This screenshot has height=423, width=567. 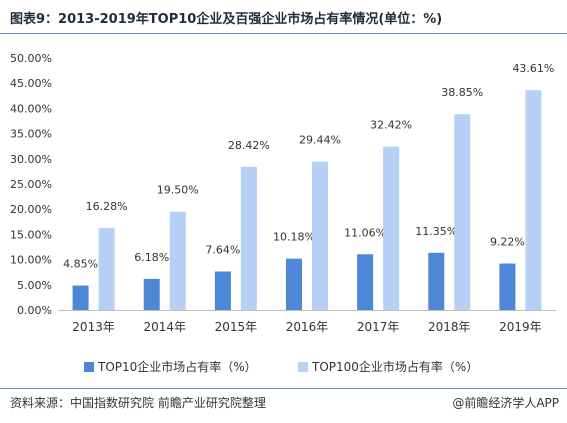 What do you see at coordinates (89, 367) in the screenshot?
I see `legend-swatch-top10` at bounding box center [89, 367].